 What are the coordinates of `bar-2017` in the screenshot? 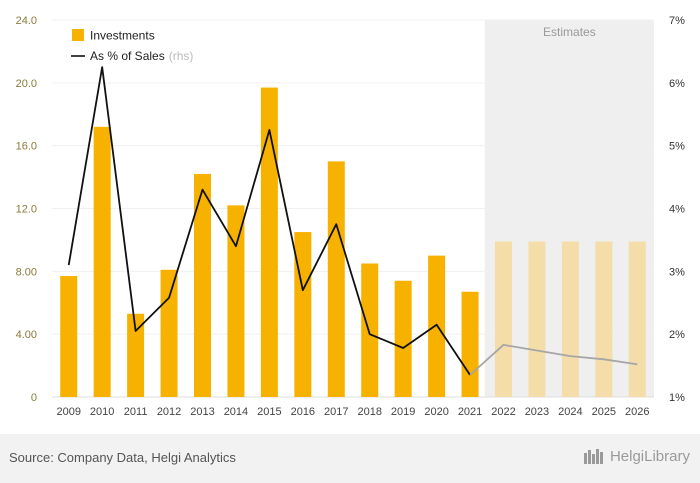 It's located at (336, 279).